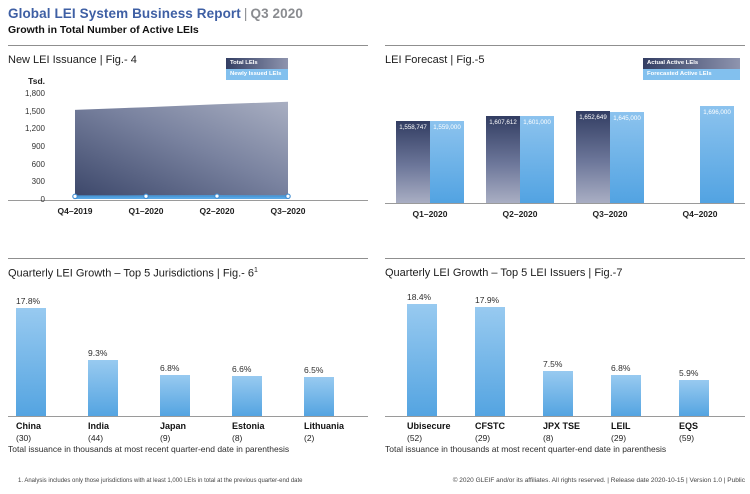 This screenshot has height=494, width=750. I want to click on fig4-chart-area: 1,800 1,500 1,200 900 600 300 0, so click(188, 146).